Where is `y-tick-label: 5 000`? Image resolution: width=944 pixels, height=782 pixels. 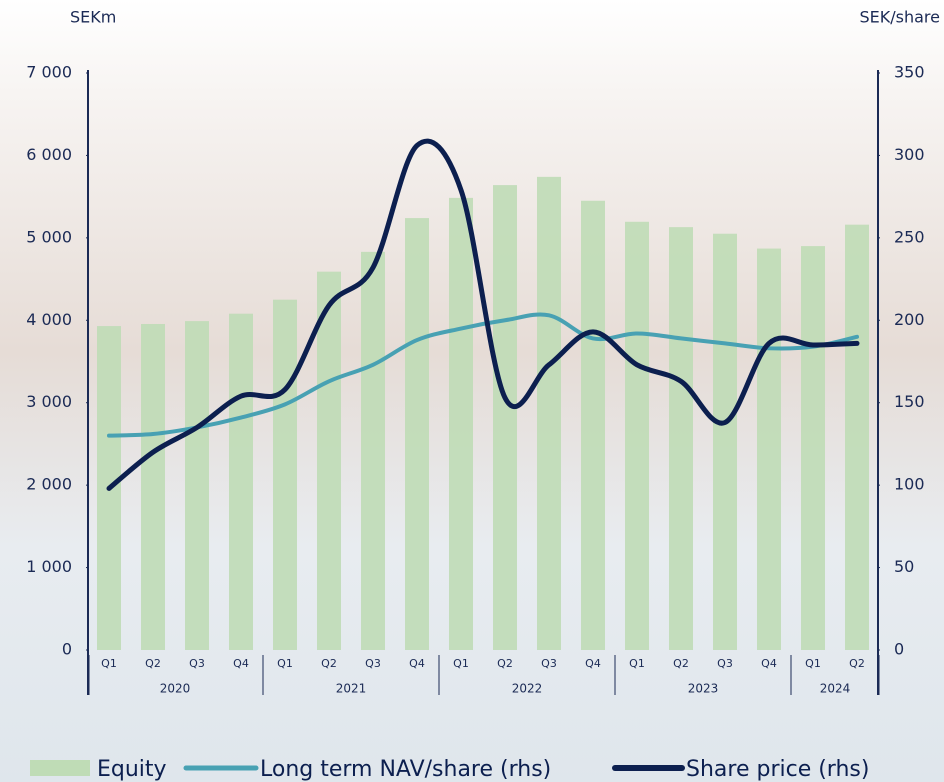
y-tick-label: 5 000 is located at coordinates (49, 236).